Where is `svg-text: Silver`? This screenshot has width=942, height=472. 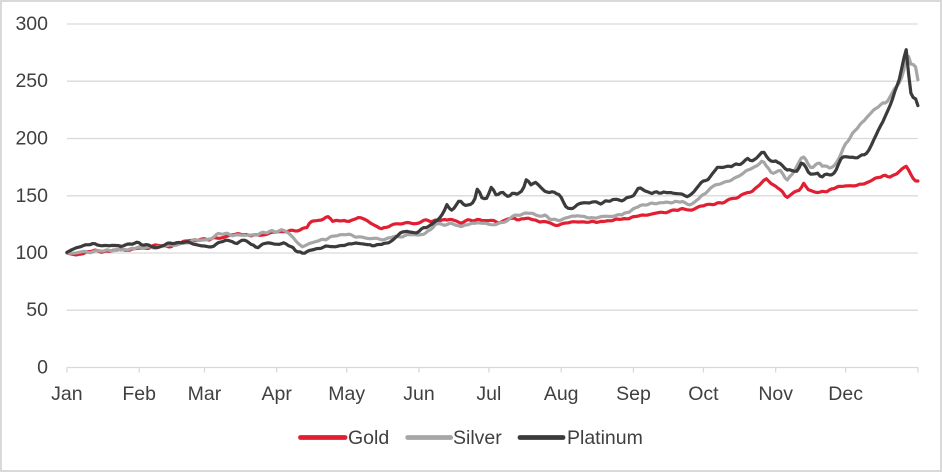 svg-text: Silver is located at coordinates (477, 438).